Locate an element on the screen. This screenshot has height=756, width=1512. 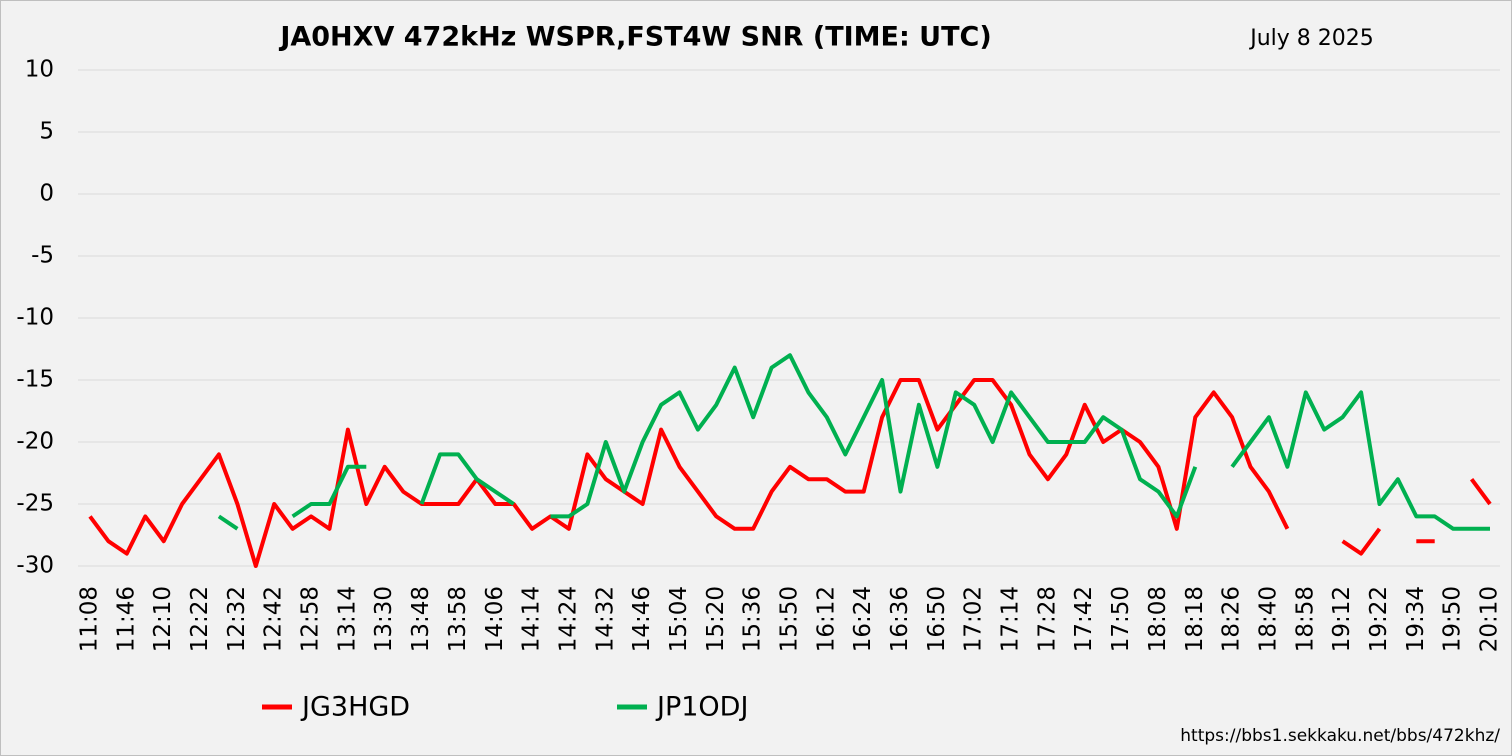
x-tick-label: 11:46 is located at coordinates (126, 619).